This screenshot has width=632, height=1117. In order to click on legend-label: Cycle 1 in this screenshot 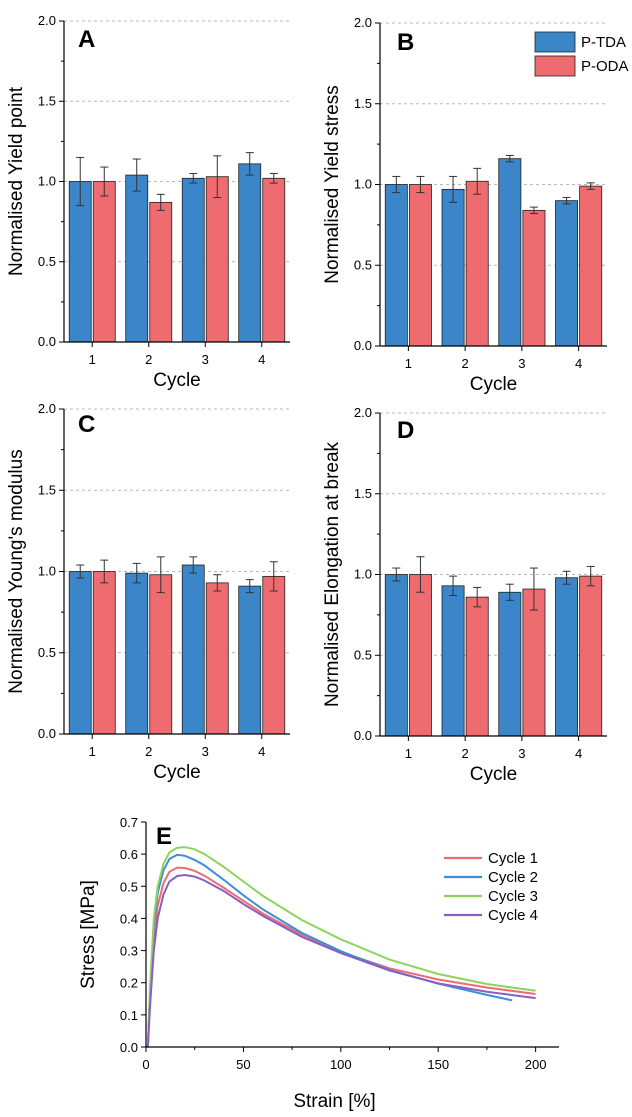, I will do `click(513, 858)`.